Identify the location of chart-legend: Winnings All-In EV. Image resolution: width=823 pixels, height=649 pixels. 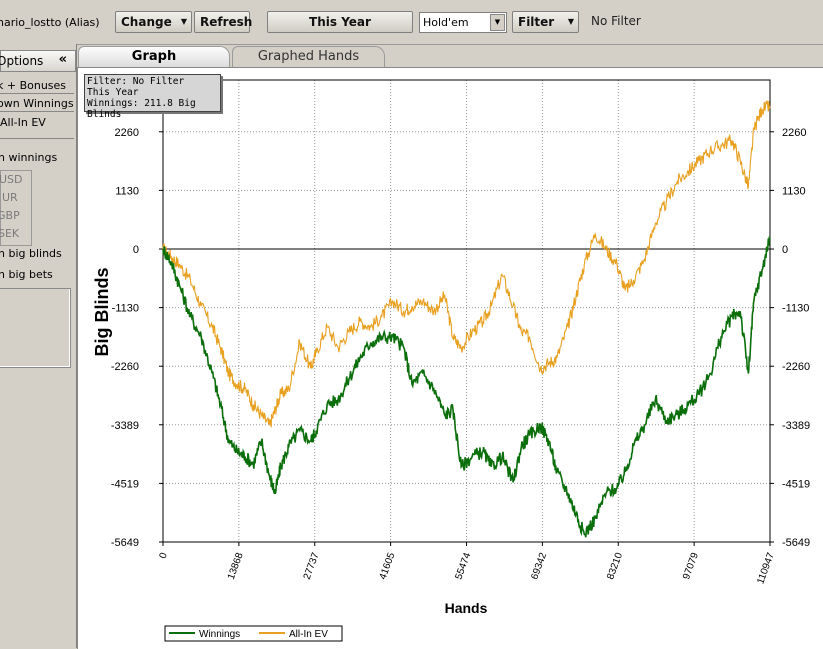
(253, 633).